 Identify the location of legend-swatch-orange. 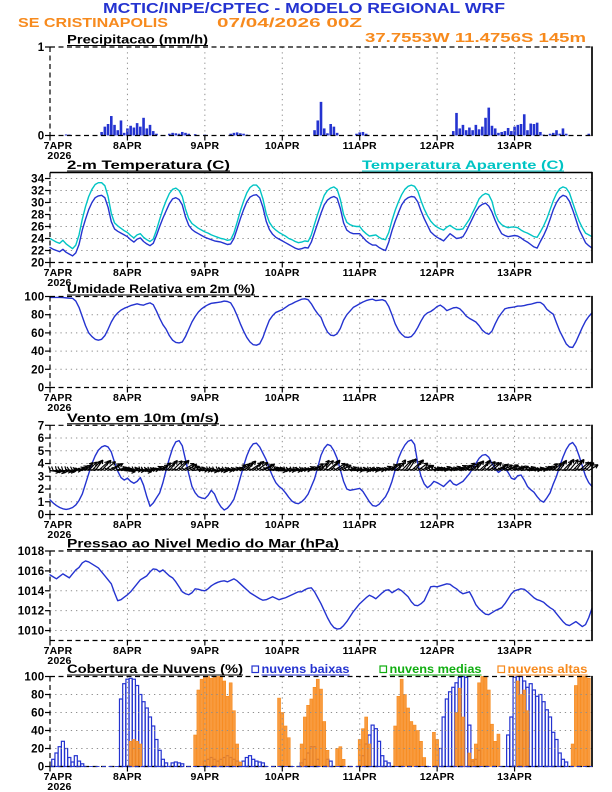
(501, 669).